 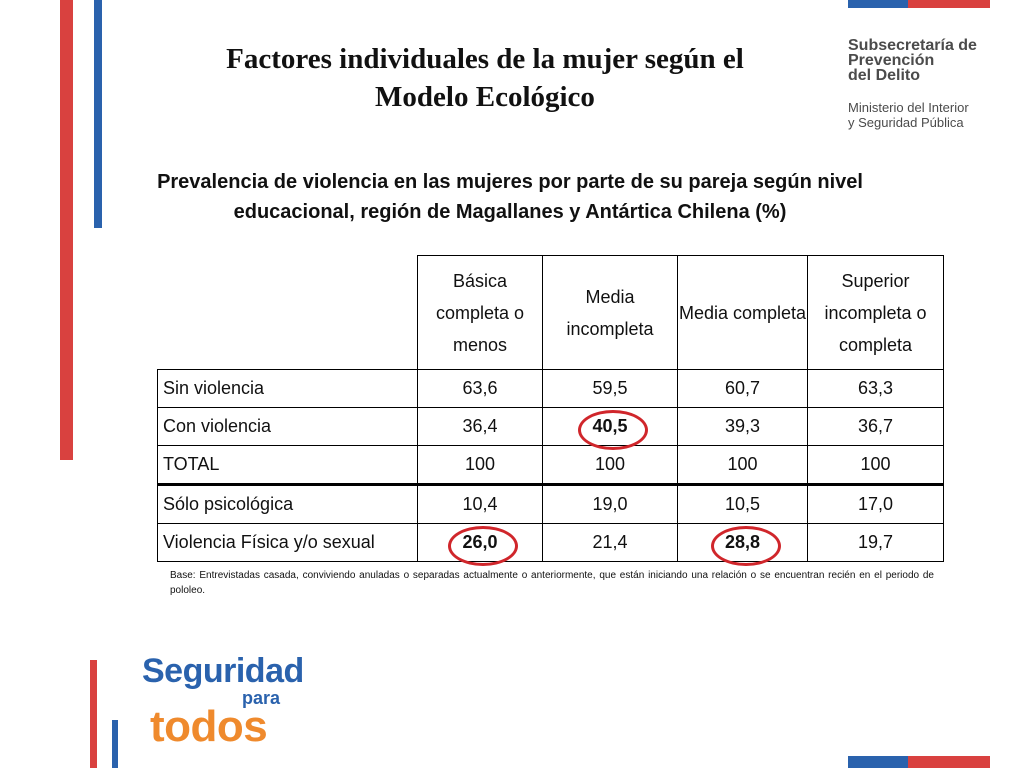 What do you see at coordinates (742, 388) in the screenshot?
I see `table-cell: 60,7` at bounding box center [742, 388].